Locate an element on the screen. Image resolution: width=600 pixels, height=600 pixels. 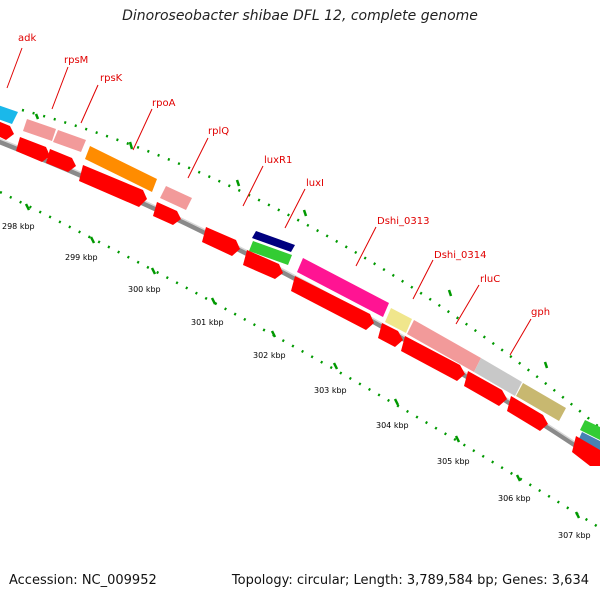
rpoA-leader is located at coordinates (142, 129).